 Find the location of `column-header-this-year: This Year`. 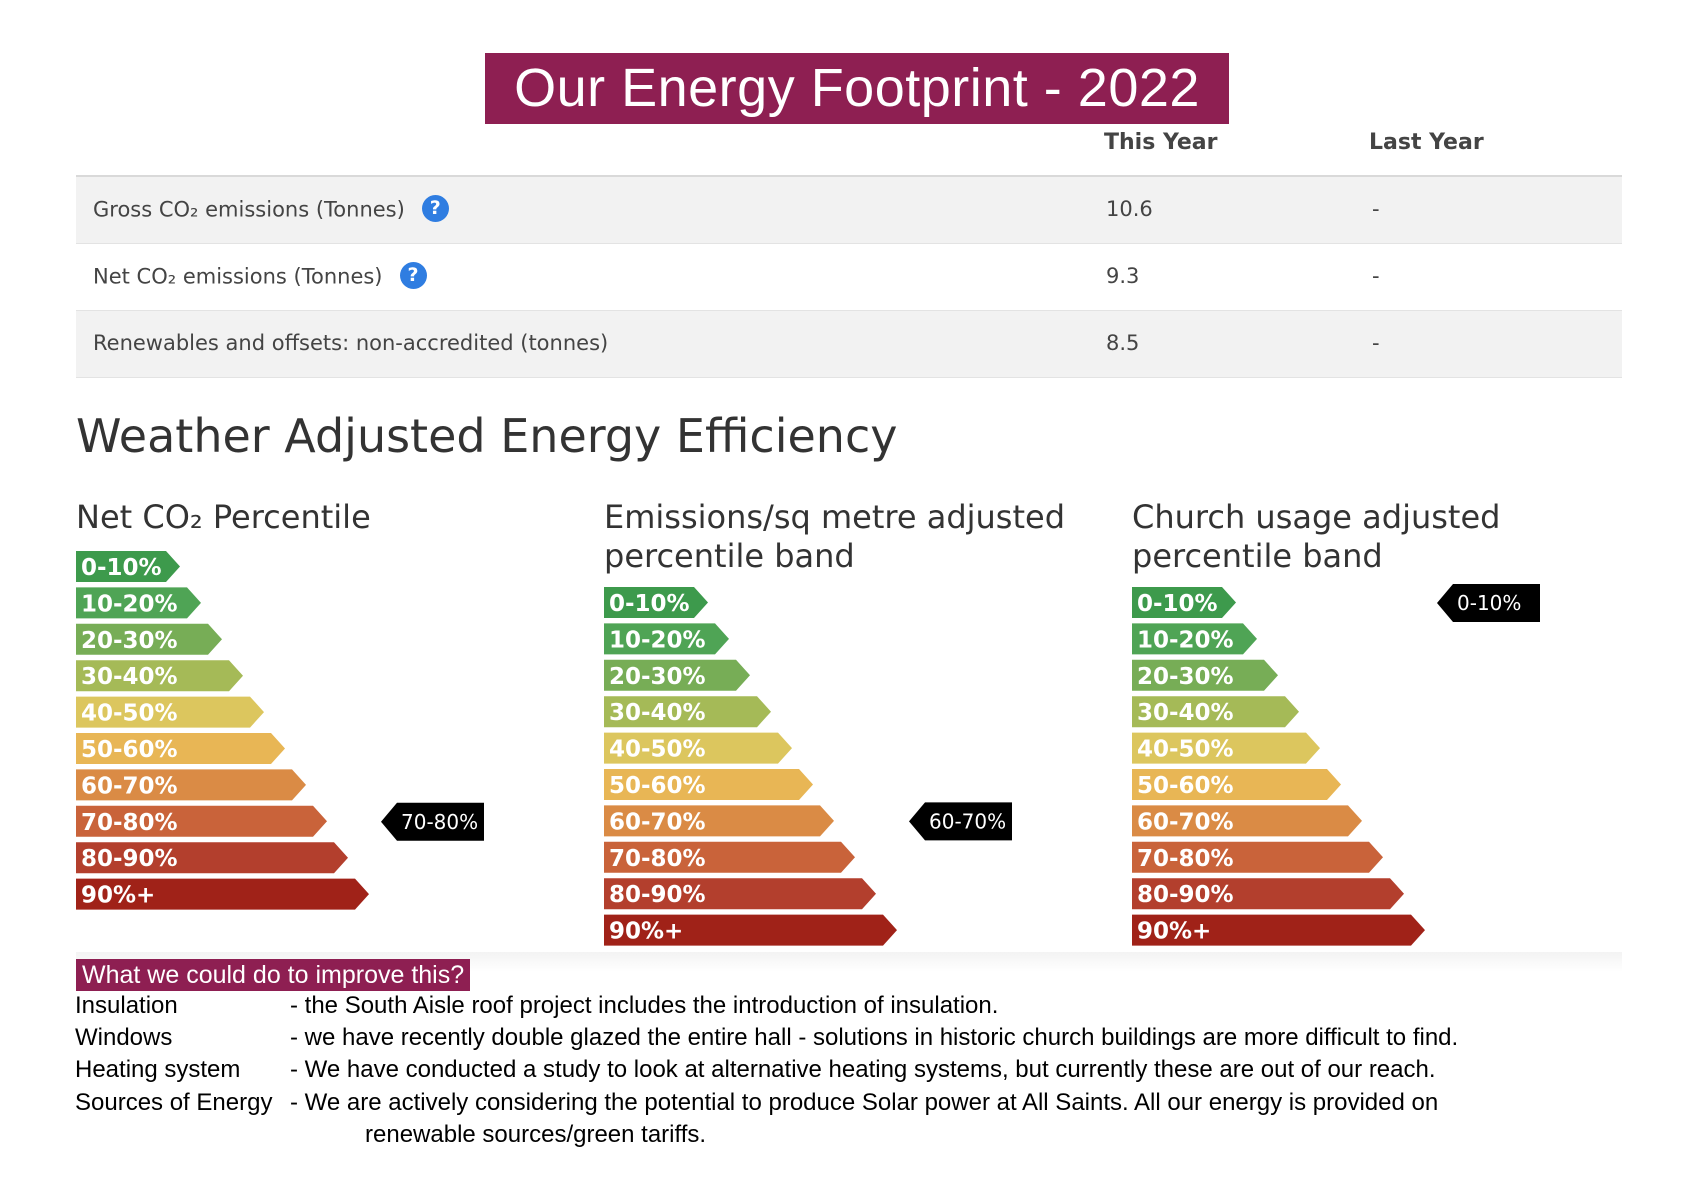

column-header-this-year: This Year is located at coordinates (1161, 142).